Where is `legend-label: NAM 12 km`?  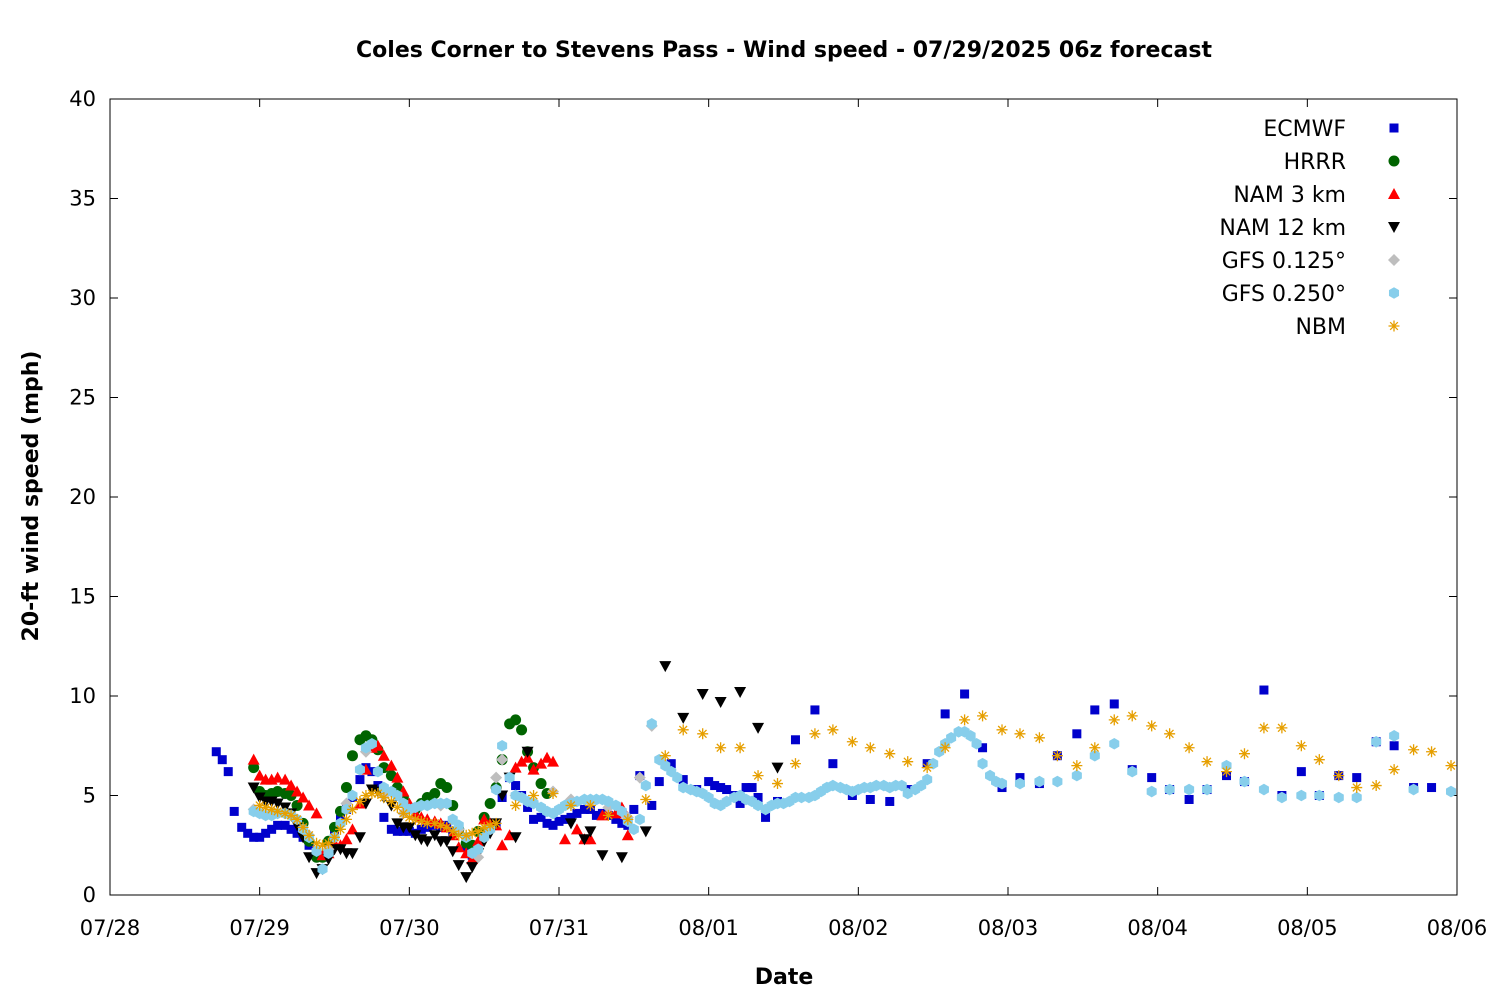 legend-label: NAM 12 km is located at coordinates (1282, 228).